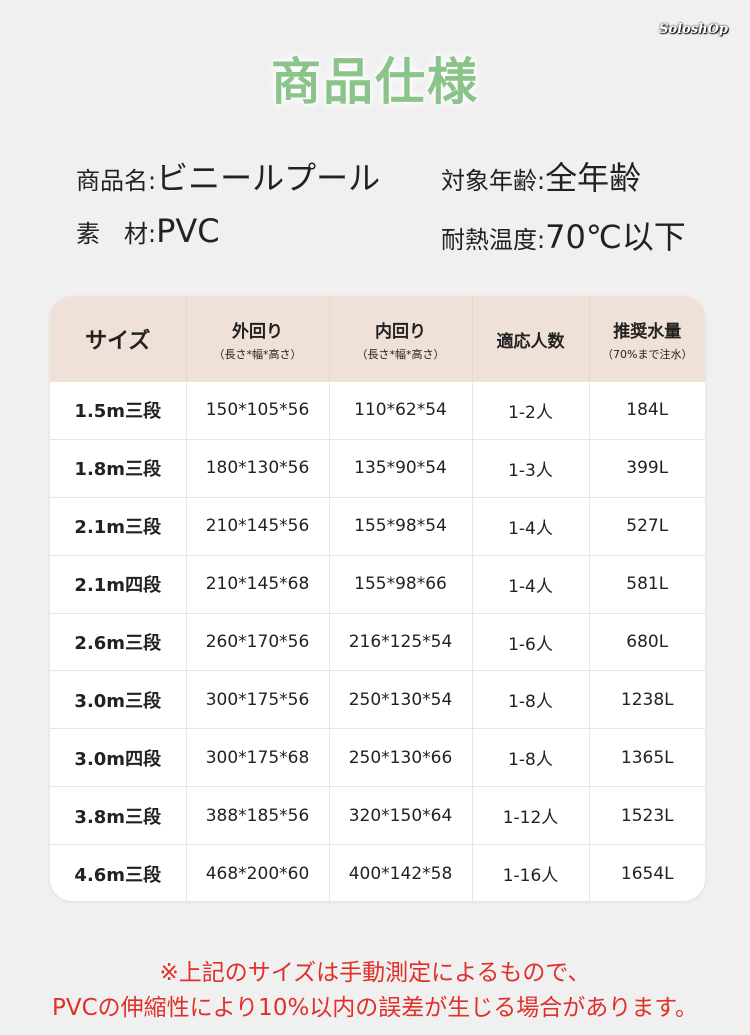  Describe the element at coordinates (530, 339) in the screenshot. I see `header-capacity: 適応人数` at that location.